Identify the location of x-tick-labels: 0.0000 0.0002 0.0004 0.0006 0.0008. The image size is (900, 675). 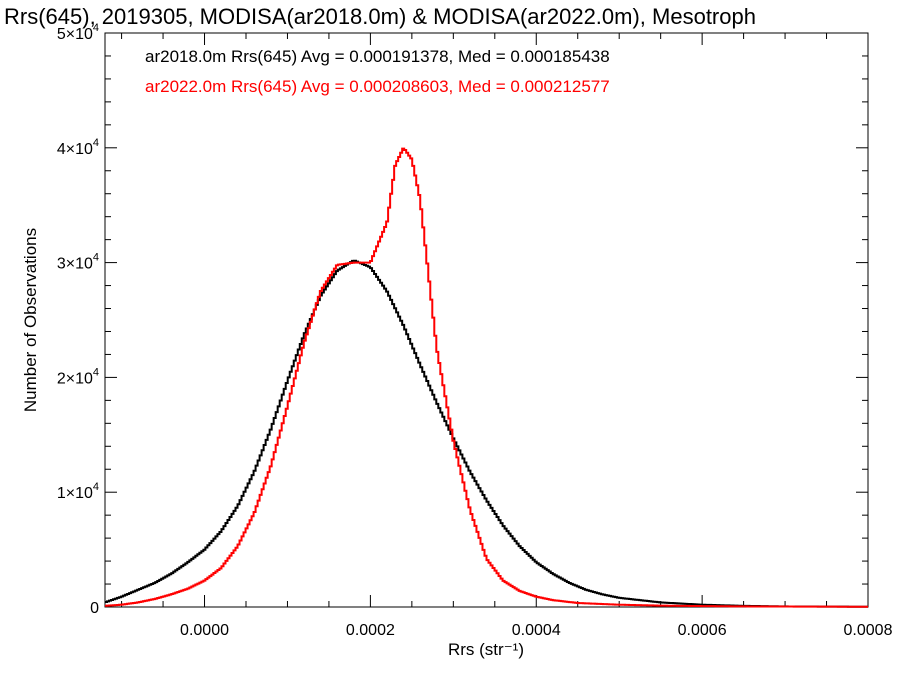
(536, 630).